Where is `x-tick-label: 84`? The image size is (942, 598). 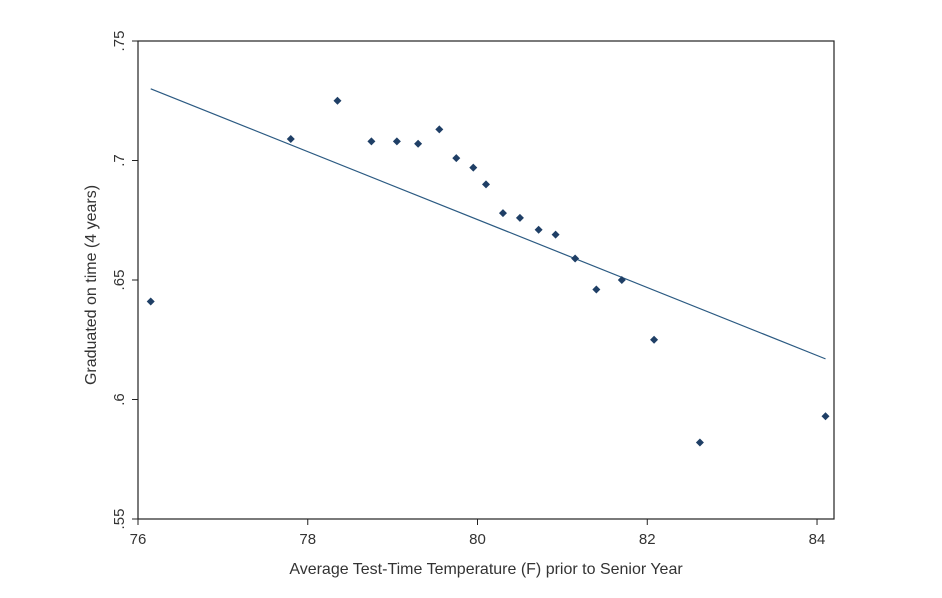 x-tick-label: 84 is located at coordinates (817, 539).